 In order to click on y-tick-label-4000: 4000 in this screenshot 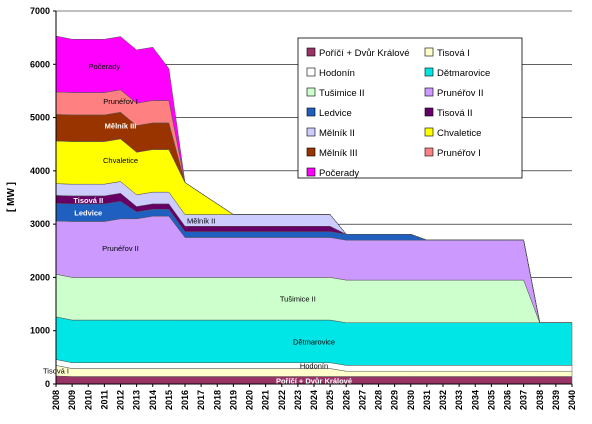, I will do `click(40, 171)`.